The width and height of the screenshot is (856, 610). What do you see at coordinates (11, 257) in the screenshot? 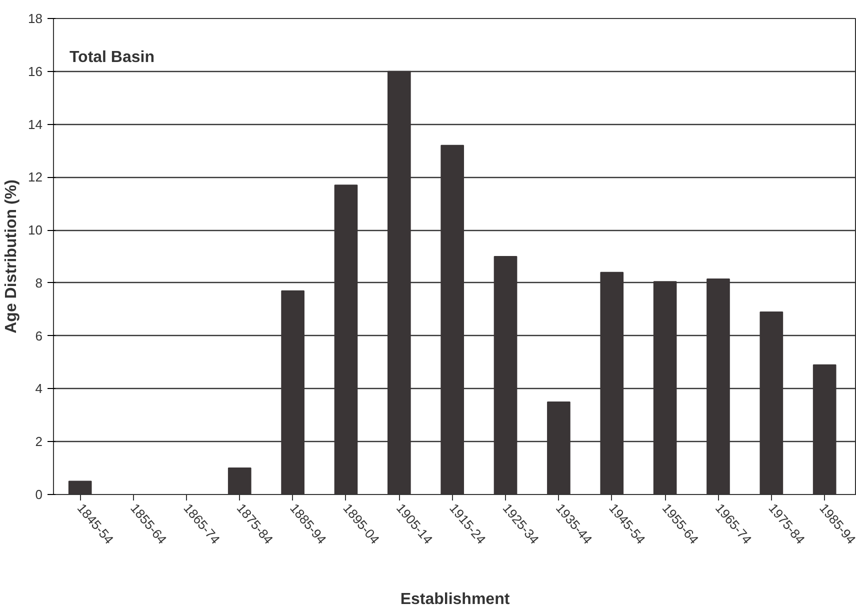
I see `y-axis-title: Age Distribution (%)` at bounding box center [11, 257].